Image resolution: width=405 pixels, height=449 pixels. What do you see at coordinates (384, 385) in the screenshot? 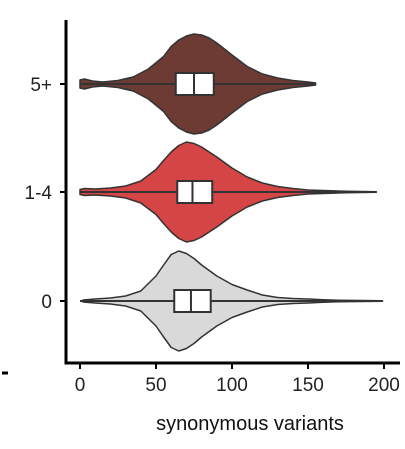
I see `x-tick-label-200: 200` at bounding box center [384, 385].